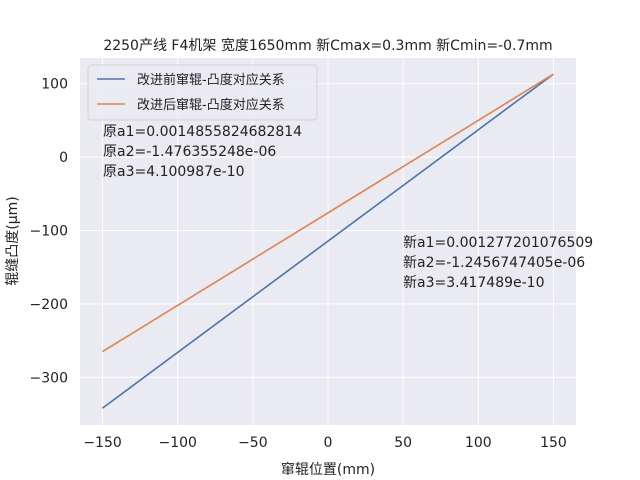 Image resolution: width=640 pixels, height=480 pixels. Describe the element at coordinates (478, 443) in the screenshot. I see `x-tick-label: 100` at that location.